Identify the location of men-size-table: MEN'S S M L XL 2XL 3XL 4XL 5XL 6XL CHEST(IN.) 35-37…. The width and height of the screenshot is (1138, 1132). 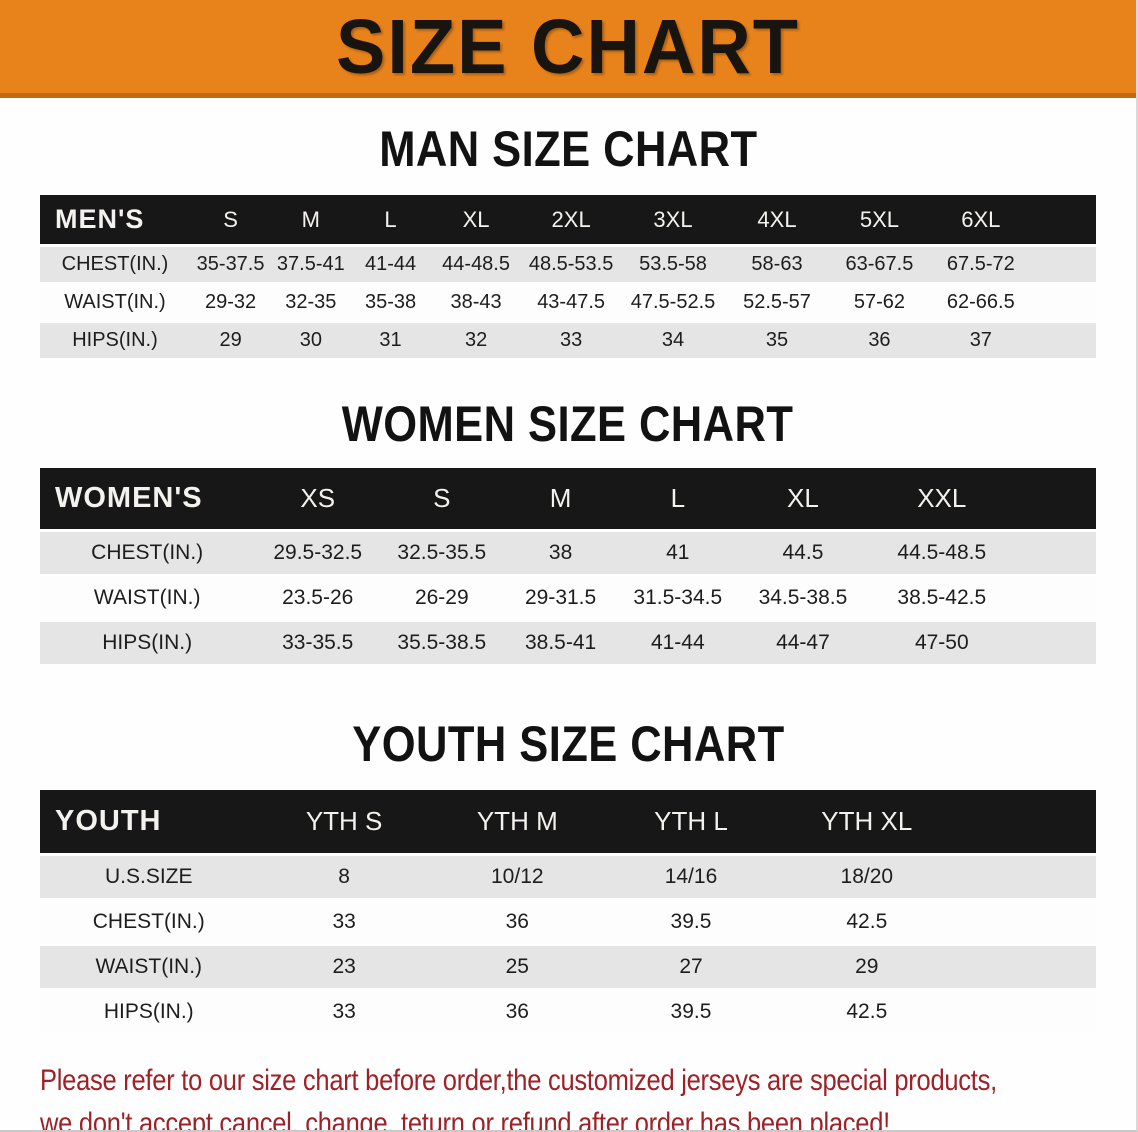
(568, 276).